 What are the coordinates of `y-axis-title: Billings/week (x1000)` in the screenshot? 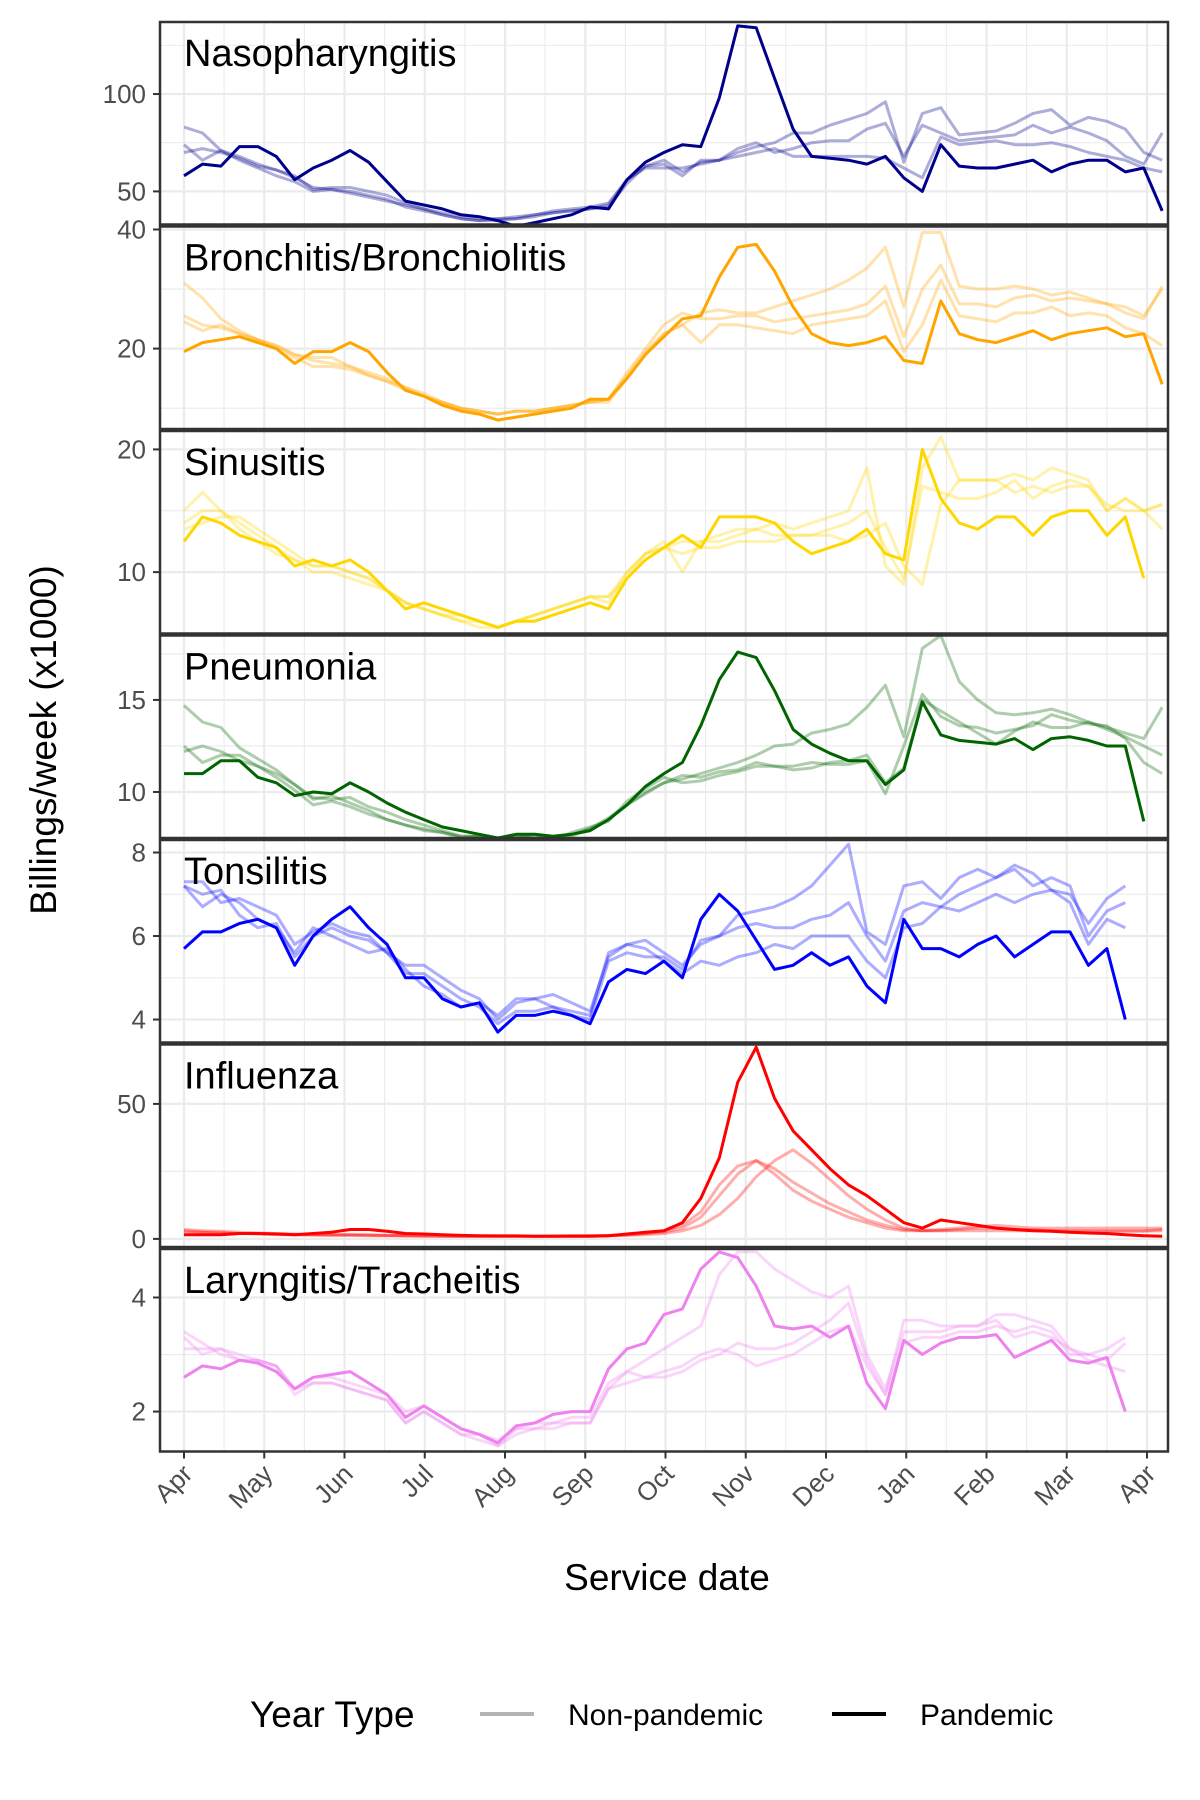 It's located at (43, 740).